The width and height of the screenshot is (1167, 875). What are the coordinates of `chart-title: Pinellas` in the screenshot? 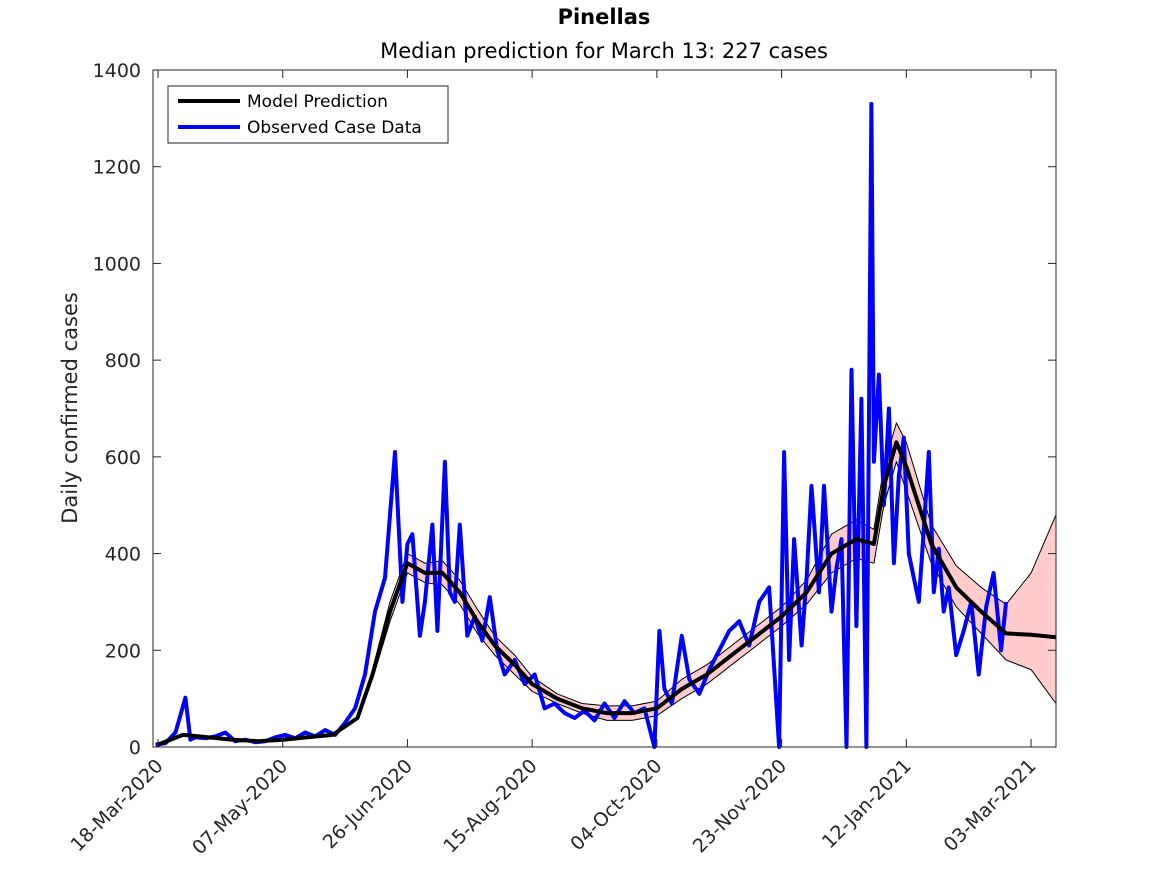 It's located at (604, 17).